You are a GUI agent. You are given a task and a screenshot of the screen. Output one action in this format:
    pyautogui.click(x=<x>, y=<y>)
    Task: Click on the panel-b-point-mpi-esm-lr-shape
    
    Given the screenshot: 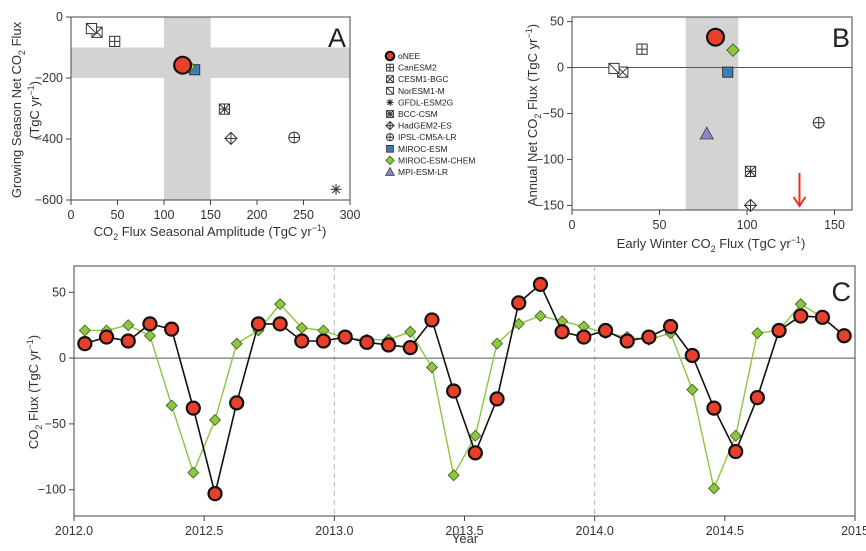 What is the action you would take?
    pyautogui.click(x=707, y=133)
    